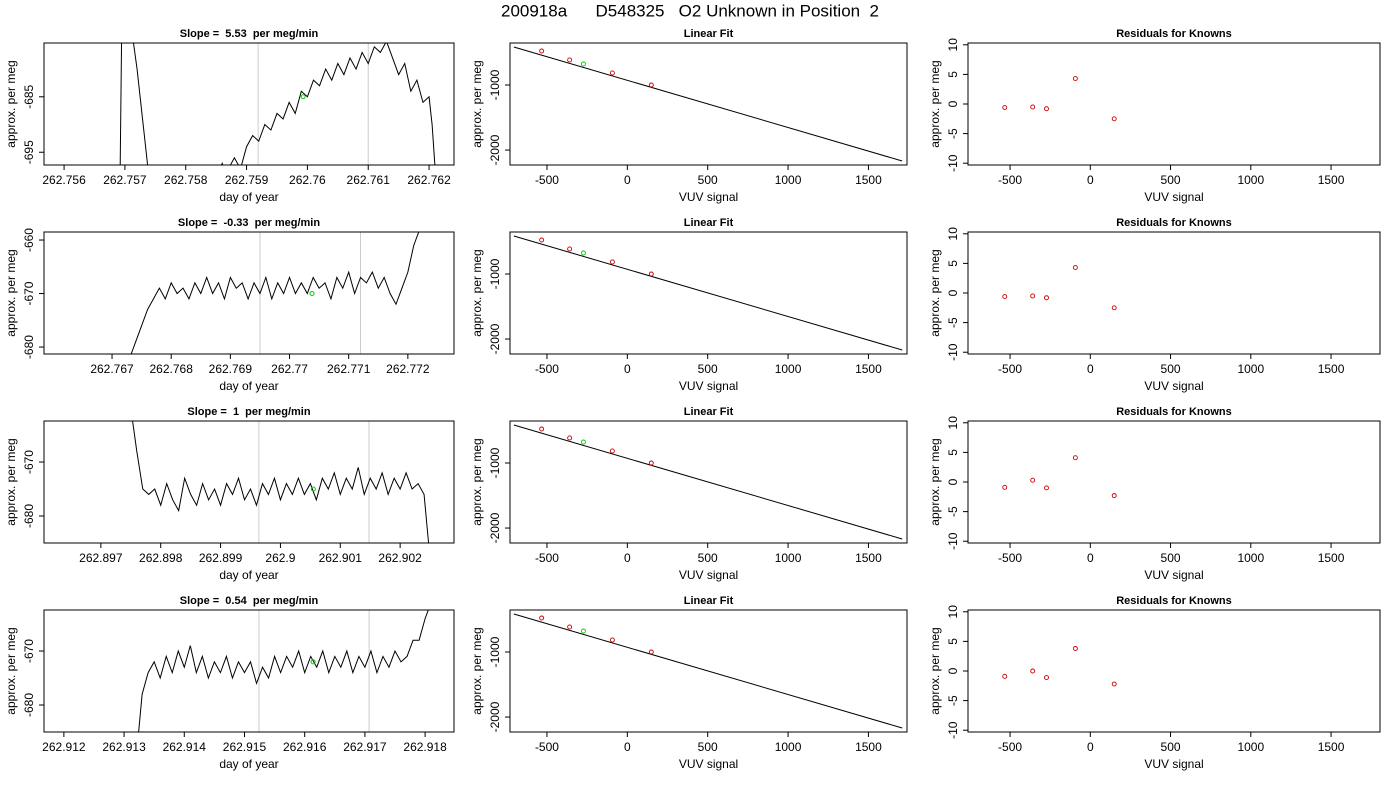  I want to click on y-tick-label: -680, so click(29, 705).